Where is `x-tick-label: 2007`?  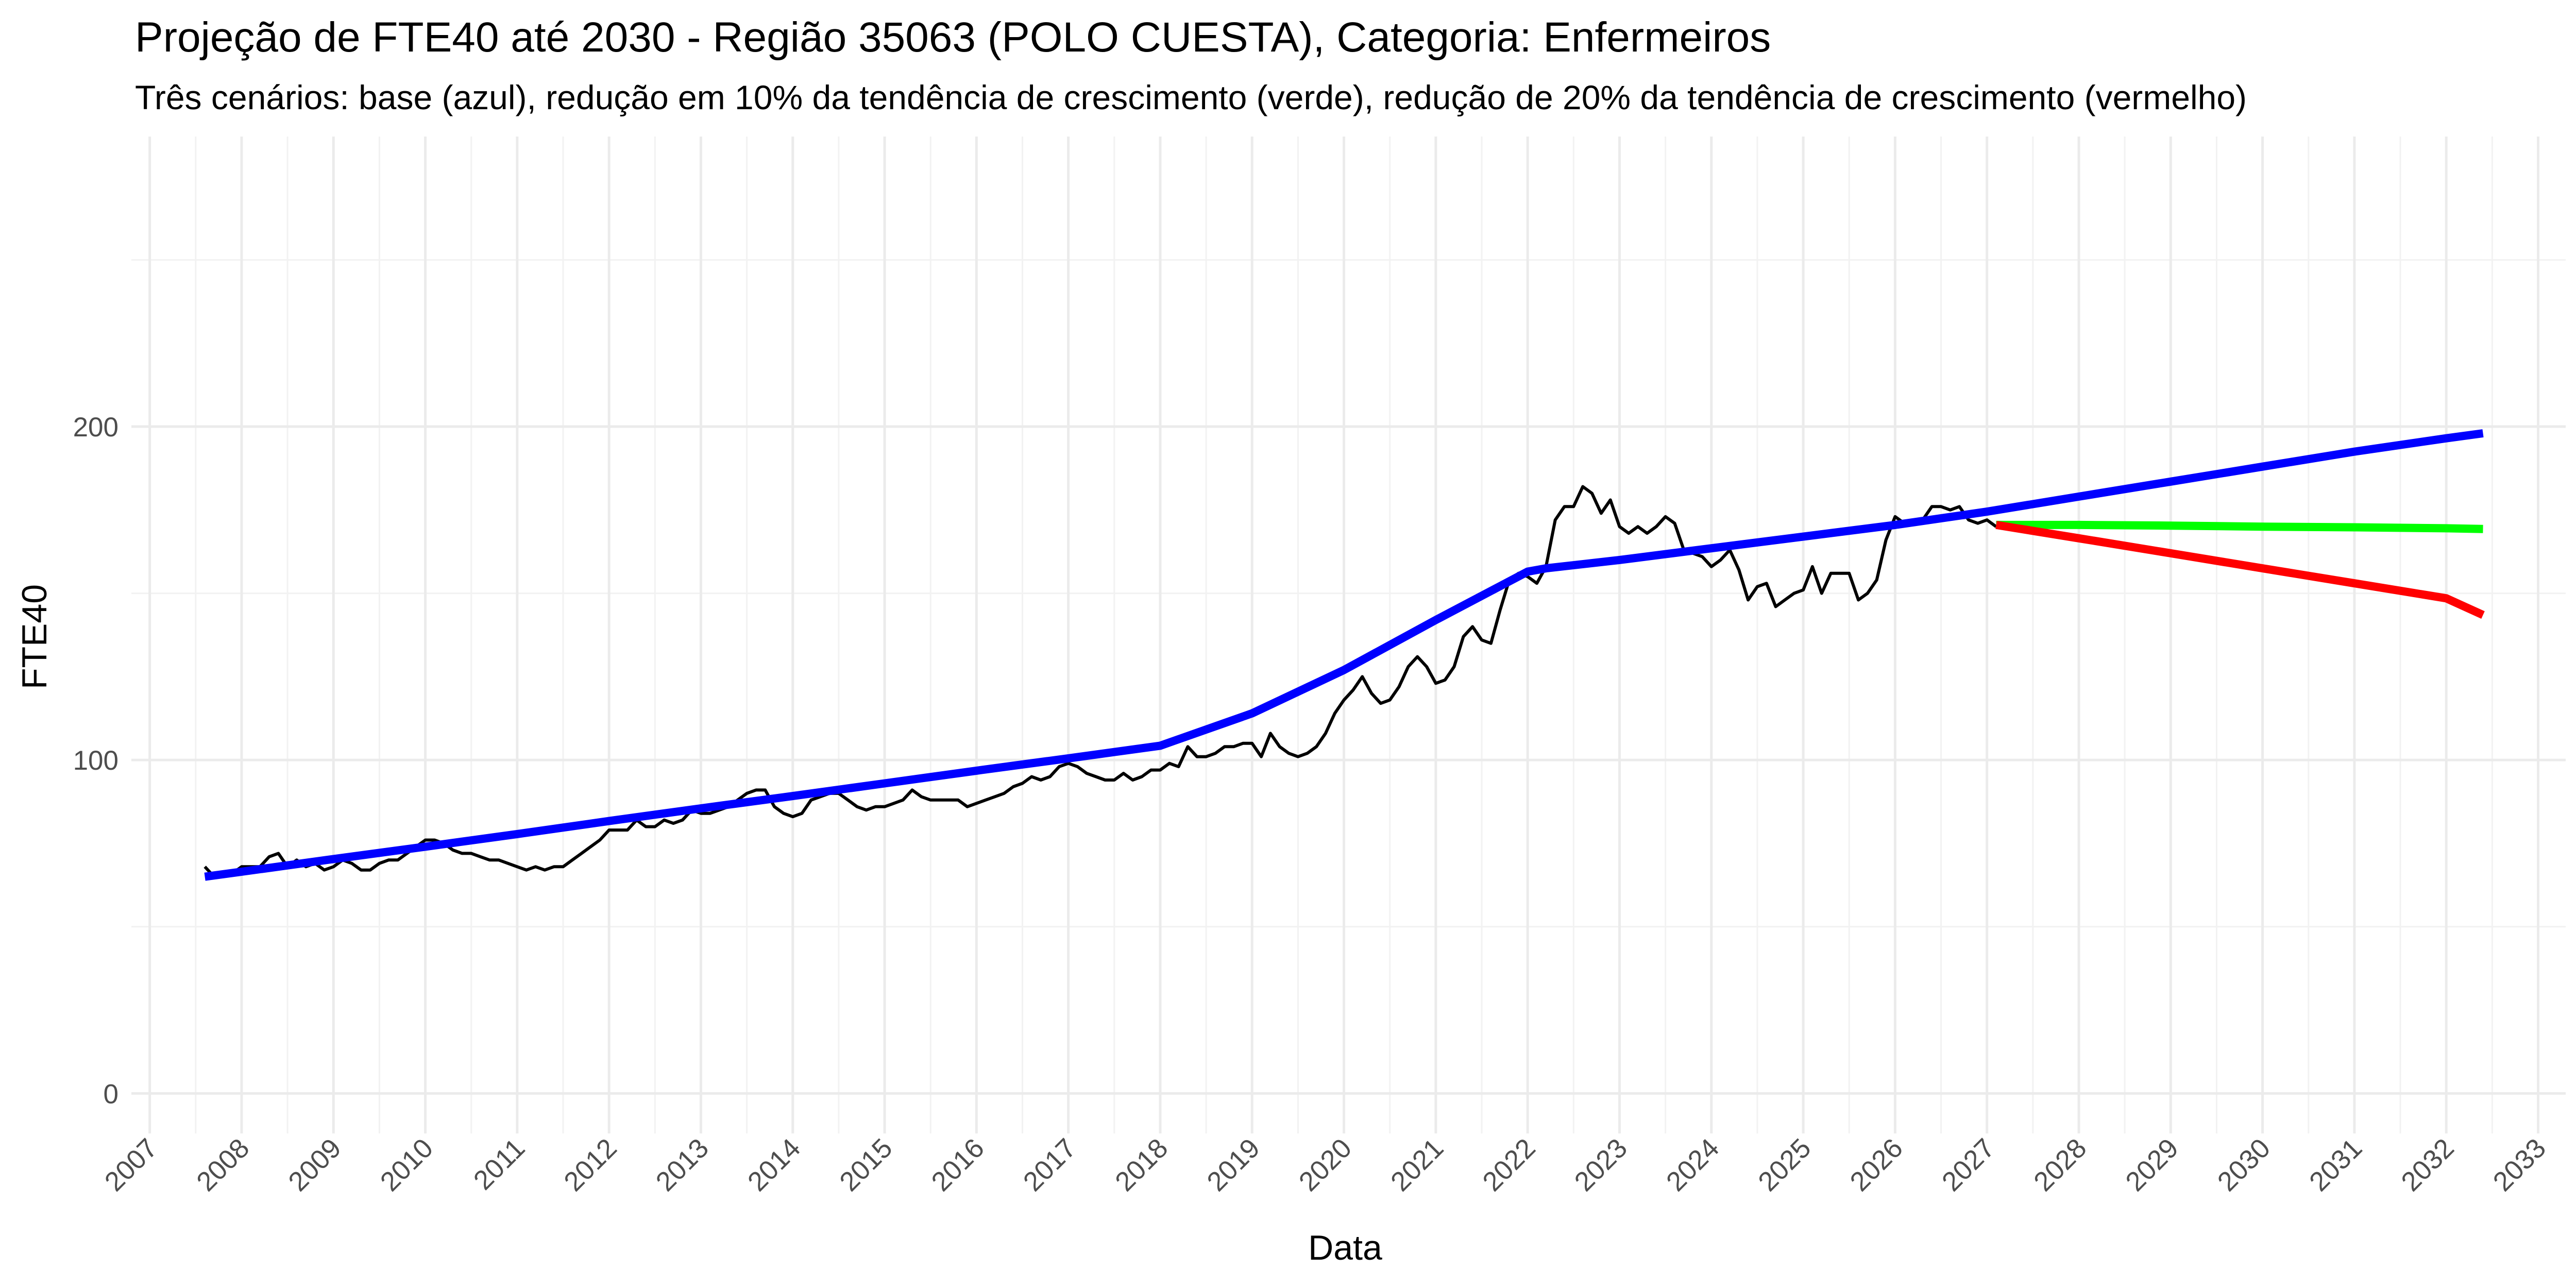 x-tick-label: 2007 is located at coordinates (131, 1165).